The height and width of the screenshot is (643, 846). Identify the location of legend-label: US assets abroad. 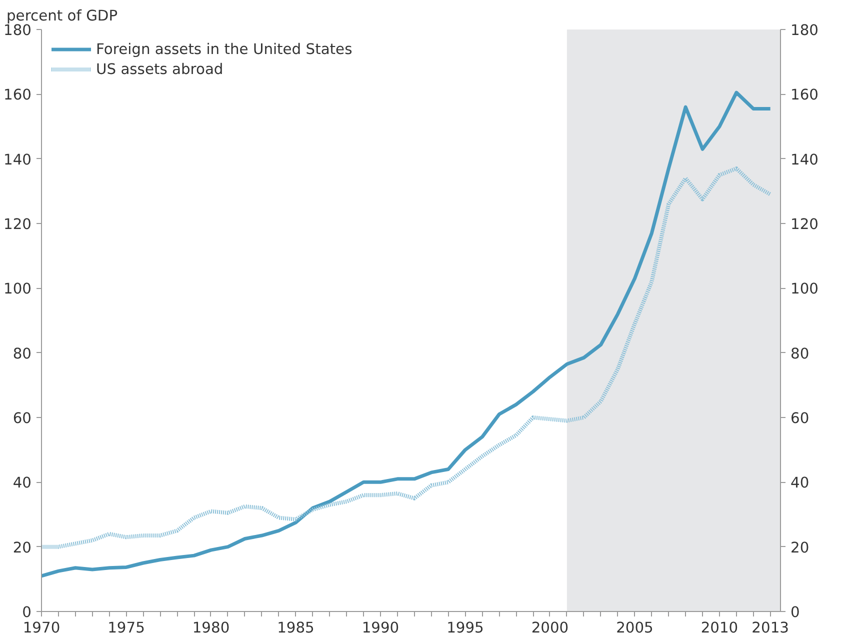
(160, 69).